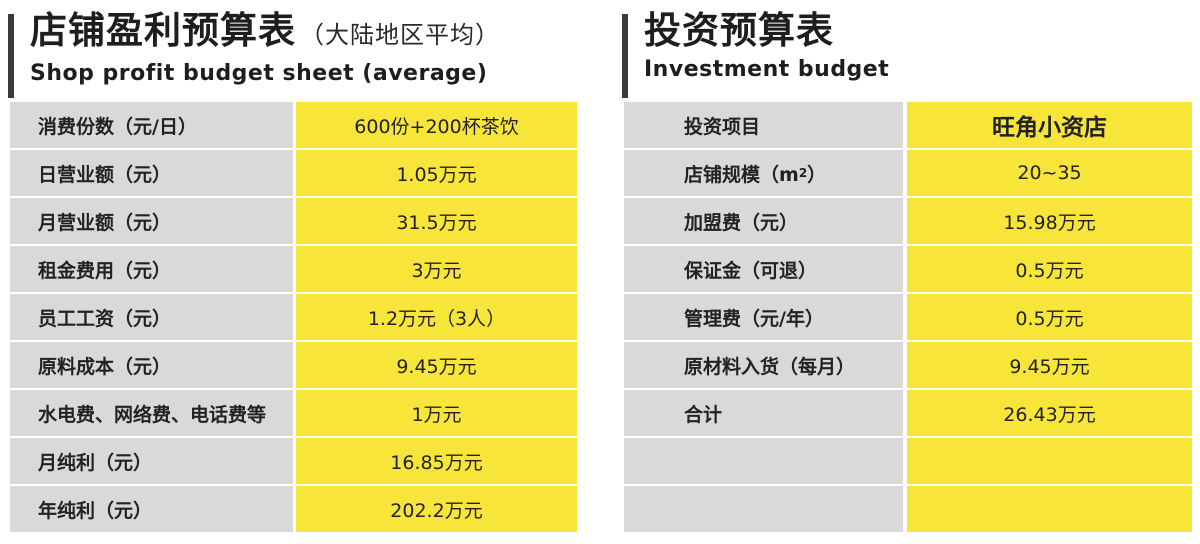 The height and width of the screenshot is (544, 1200). I want to click on table-row: 日营业额（元） 1.05万元, so click(293, 174).